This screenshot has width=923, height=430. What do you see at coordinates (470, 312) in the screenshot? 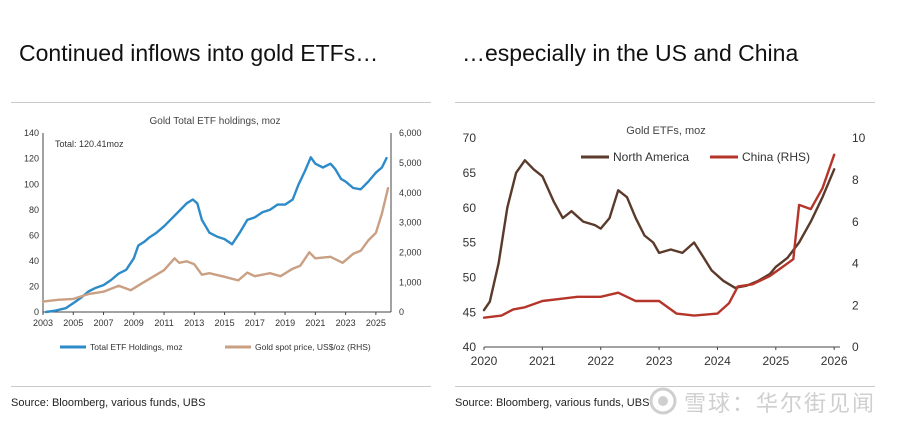
I see `y-tick-label: 45` at bounding box center [470, 312].